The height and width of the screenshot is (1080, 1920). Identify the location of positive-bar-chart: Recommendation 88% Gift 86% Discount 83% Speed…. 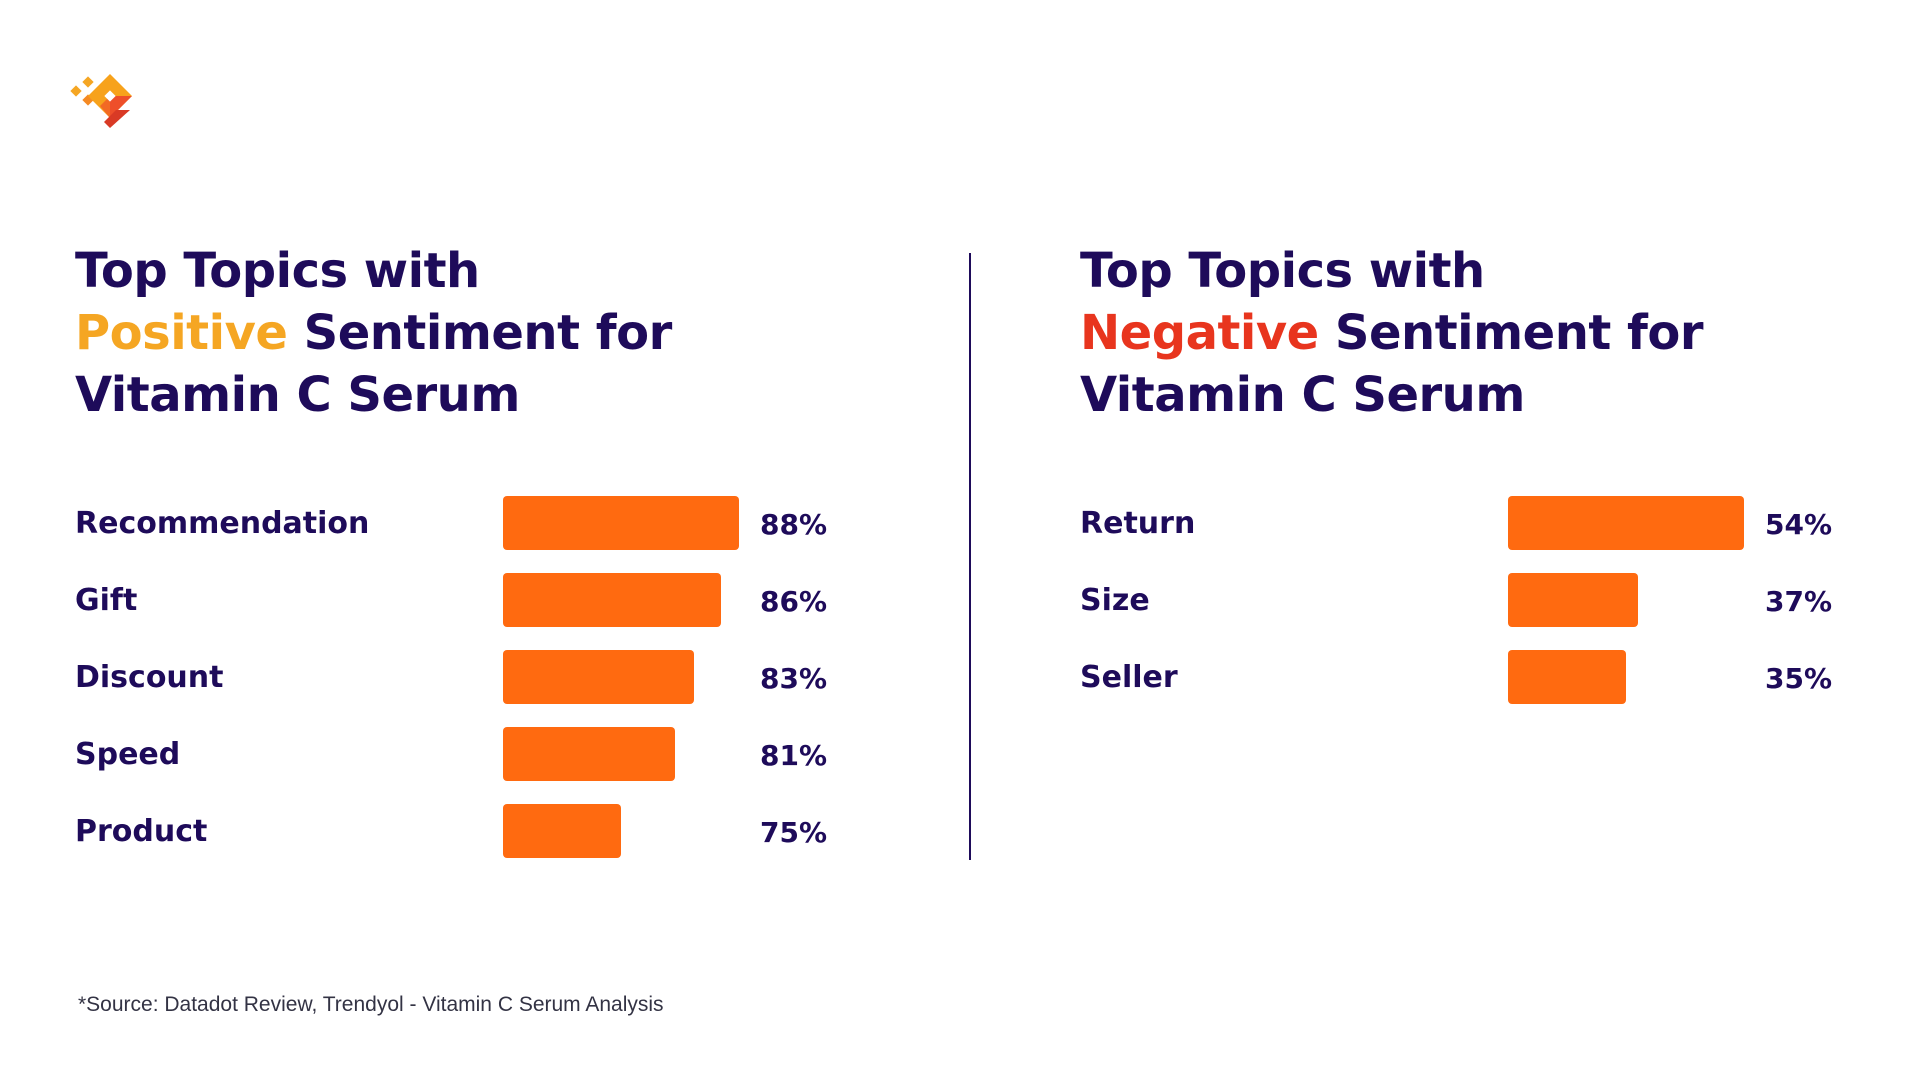
(451, 688).